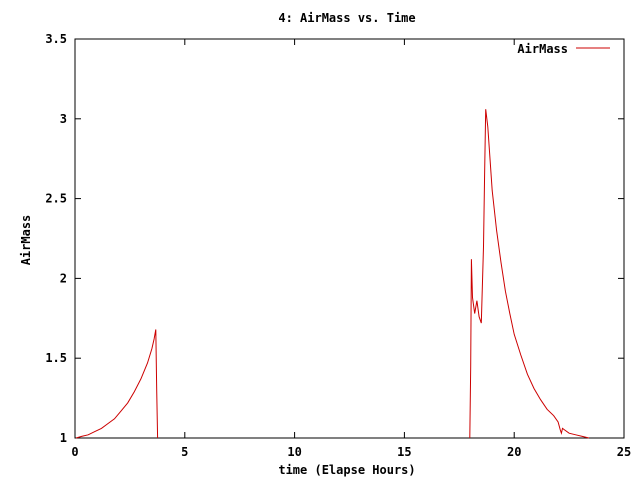 The height and width of the screenshot is (480, 640). What do you see at coordinates (294, 452) in the screenshot?
I see `x-tick-label: 10` at bounding box center [294, 452].